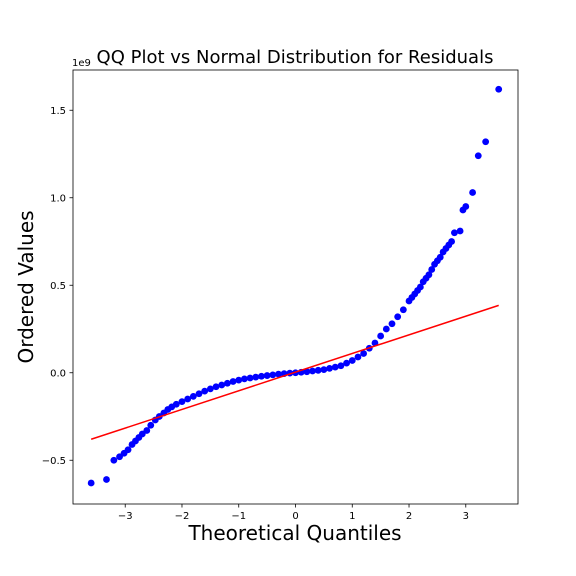 This screenshot has height=576, width=576. Describe the element at coordinates (294, 533) in the screenshot. I see `x-axis-title: Theoretical Quantiles` at that location.